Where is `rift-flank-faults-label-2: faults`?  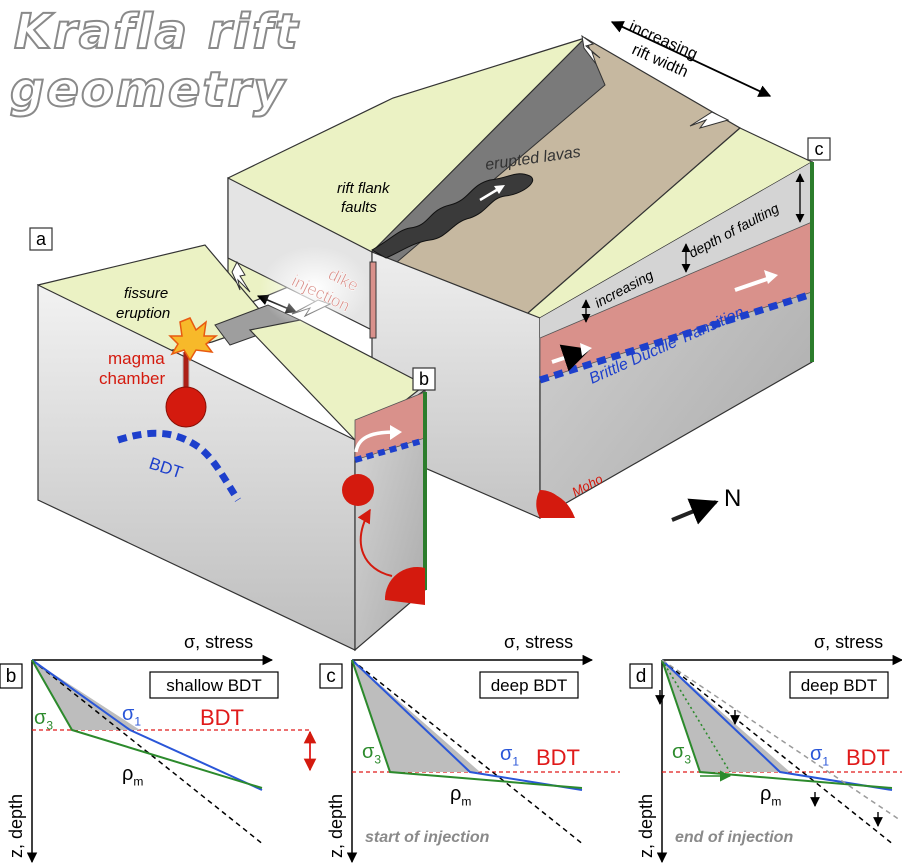 rift-flank-faults-label-2: faults is located at coordinates (359, 207).